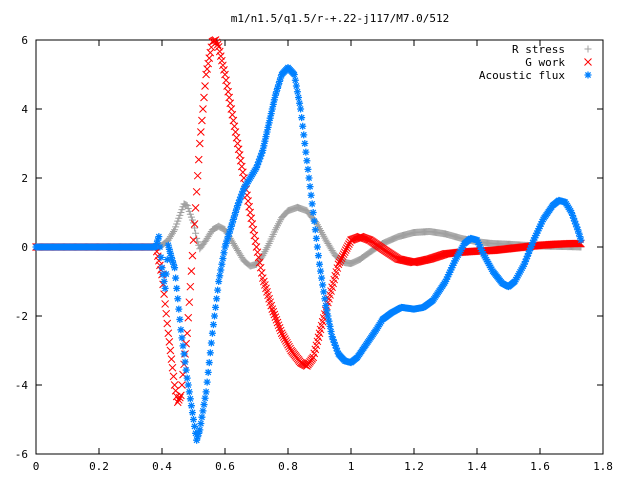 The height and width of the screenshot is (480, 640). Describe the element at coordinates (540, 466) in the screenshot. I see `x-tick-label: 1.6` at that location.